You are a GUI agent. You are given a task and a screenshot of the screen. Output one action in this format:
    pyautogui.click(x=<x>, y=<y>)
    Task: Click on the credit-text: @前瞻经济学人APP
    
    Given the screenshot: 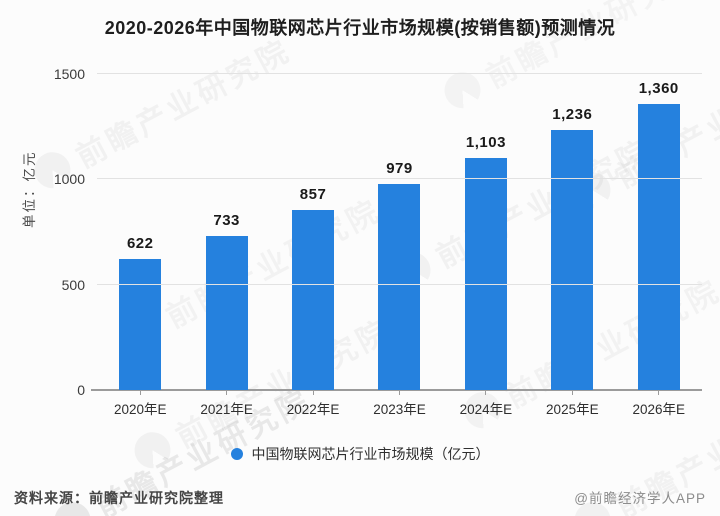 What is the action you would take?
    pyautogui.click(x=640, y=498)
    